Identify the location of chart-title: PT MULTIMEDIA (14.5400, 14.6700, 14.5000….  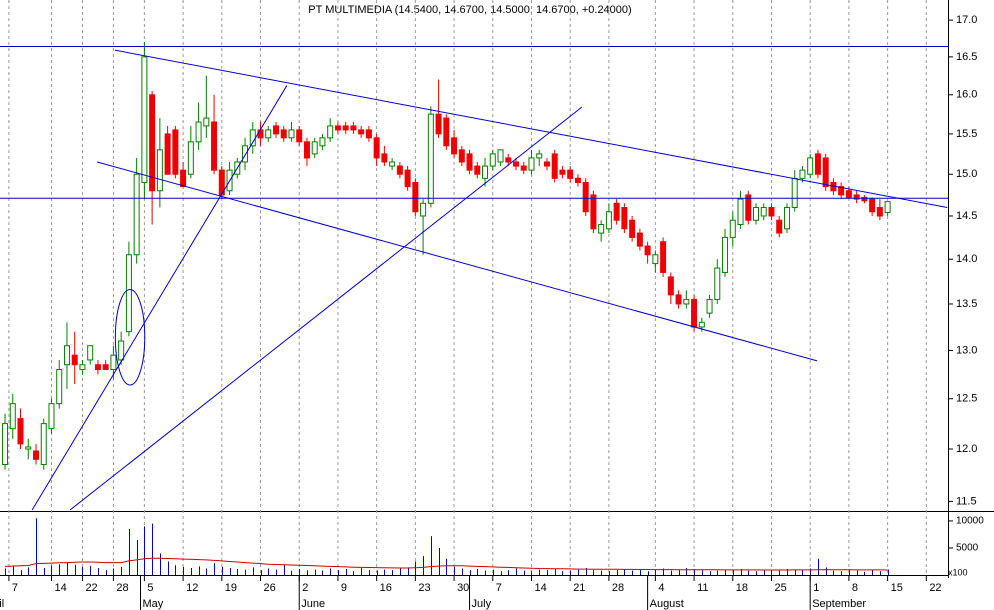
(469, 10).